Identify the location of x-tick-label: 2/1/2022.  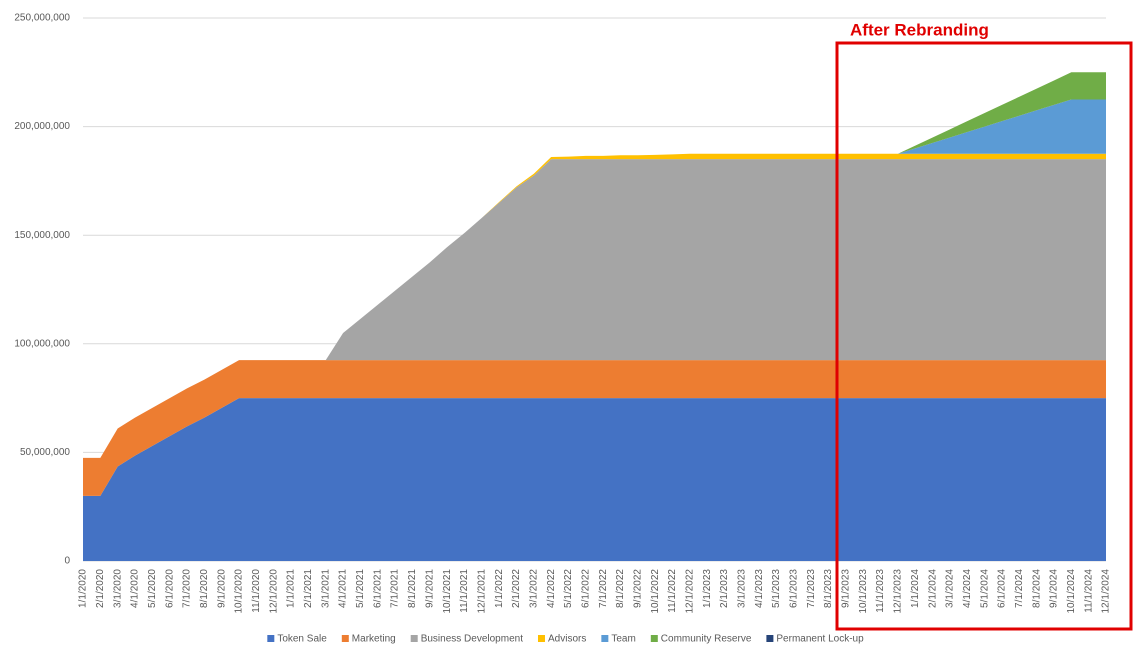
(516, 588).